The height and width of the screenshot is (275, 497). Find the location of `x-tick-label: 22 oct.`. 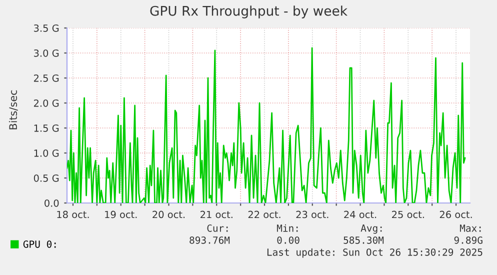

x-tick-label: 22 oct. is located at coordinates (264, 214).